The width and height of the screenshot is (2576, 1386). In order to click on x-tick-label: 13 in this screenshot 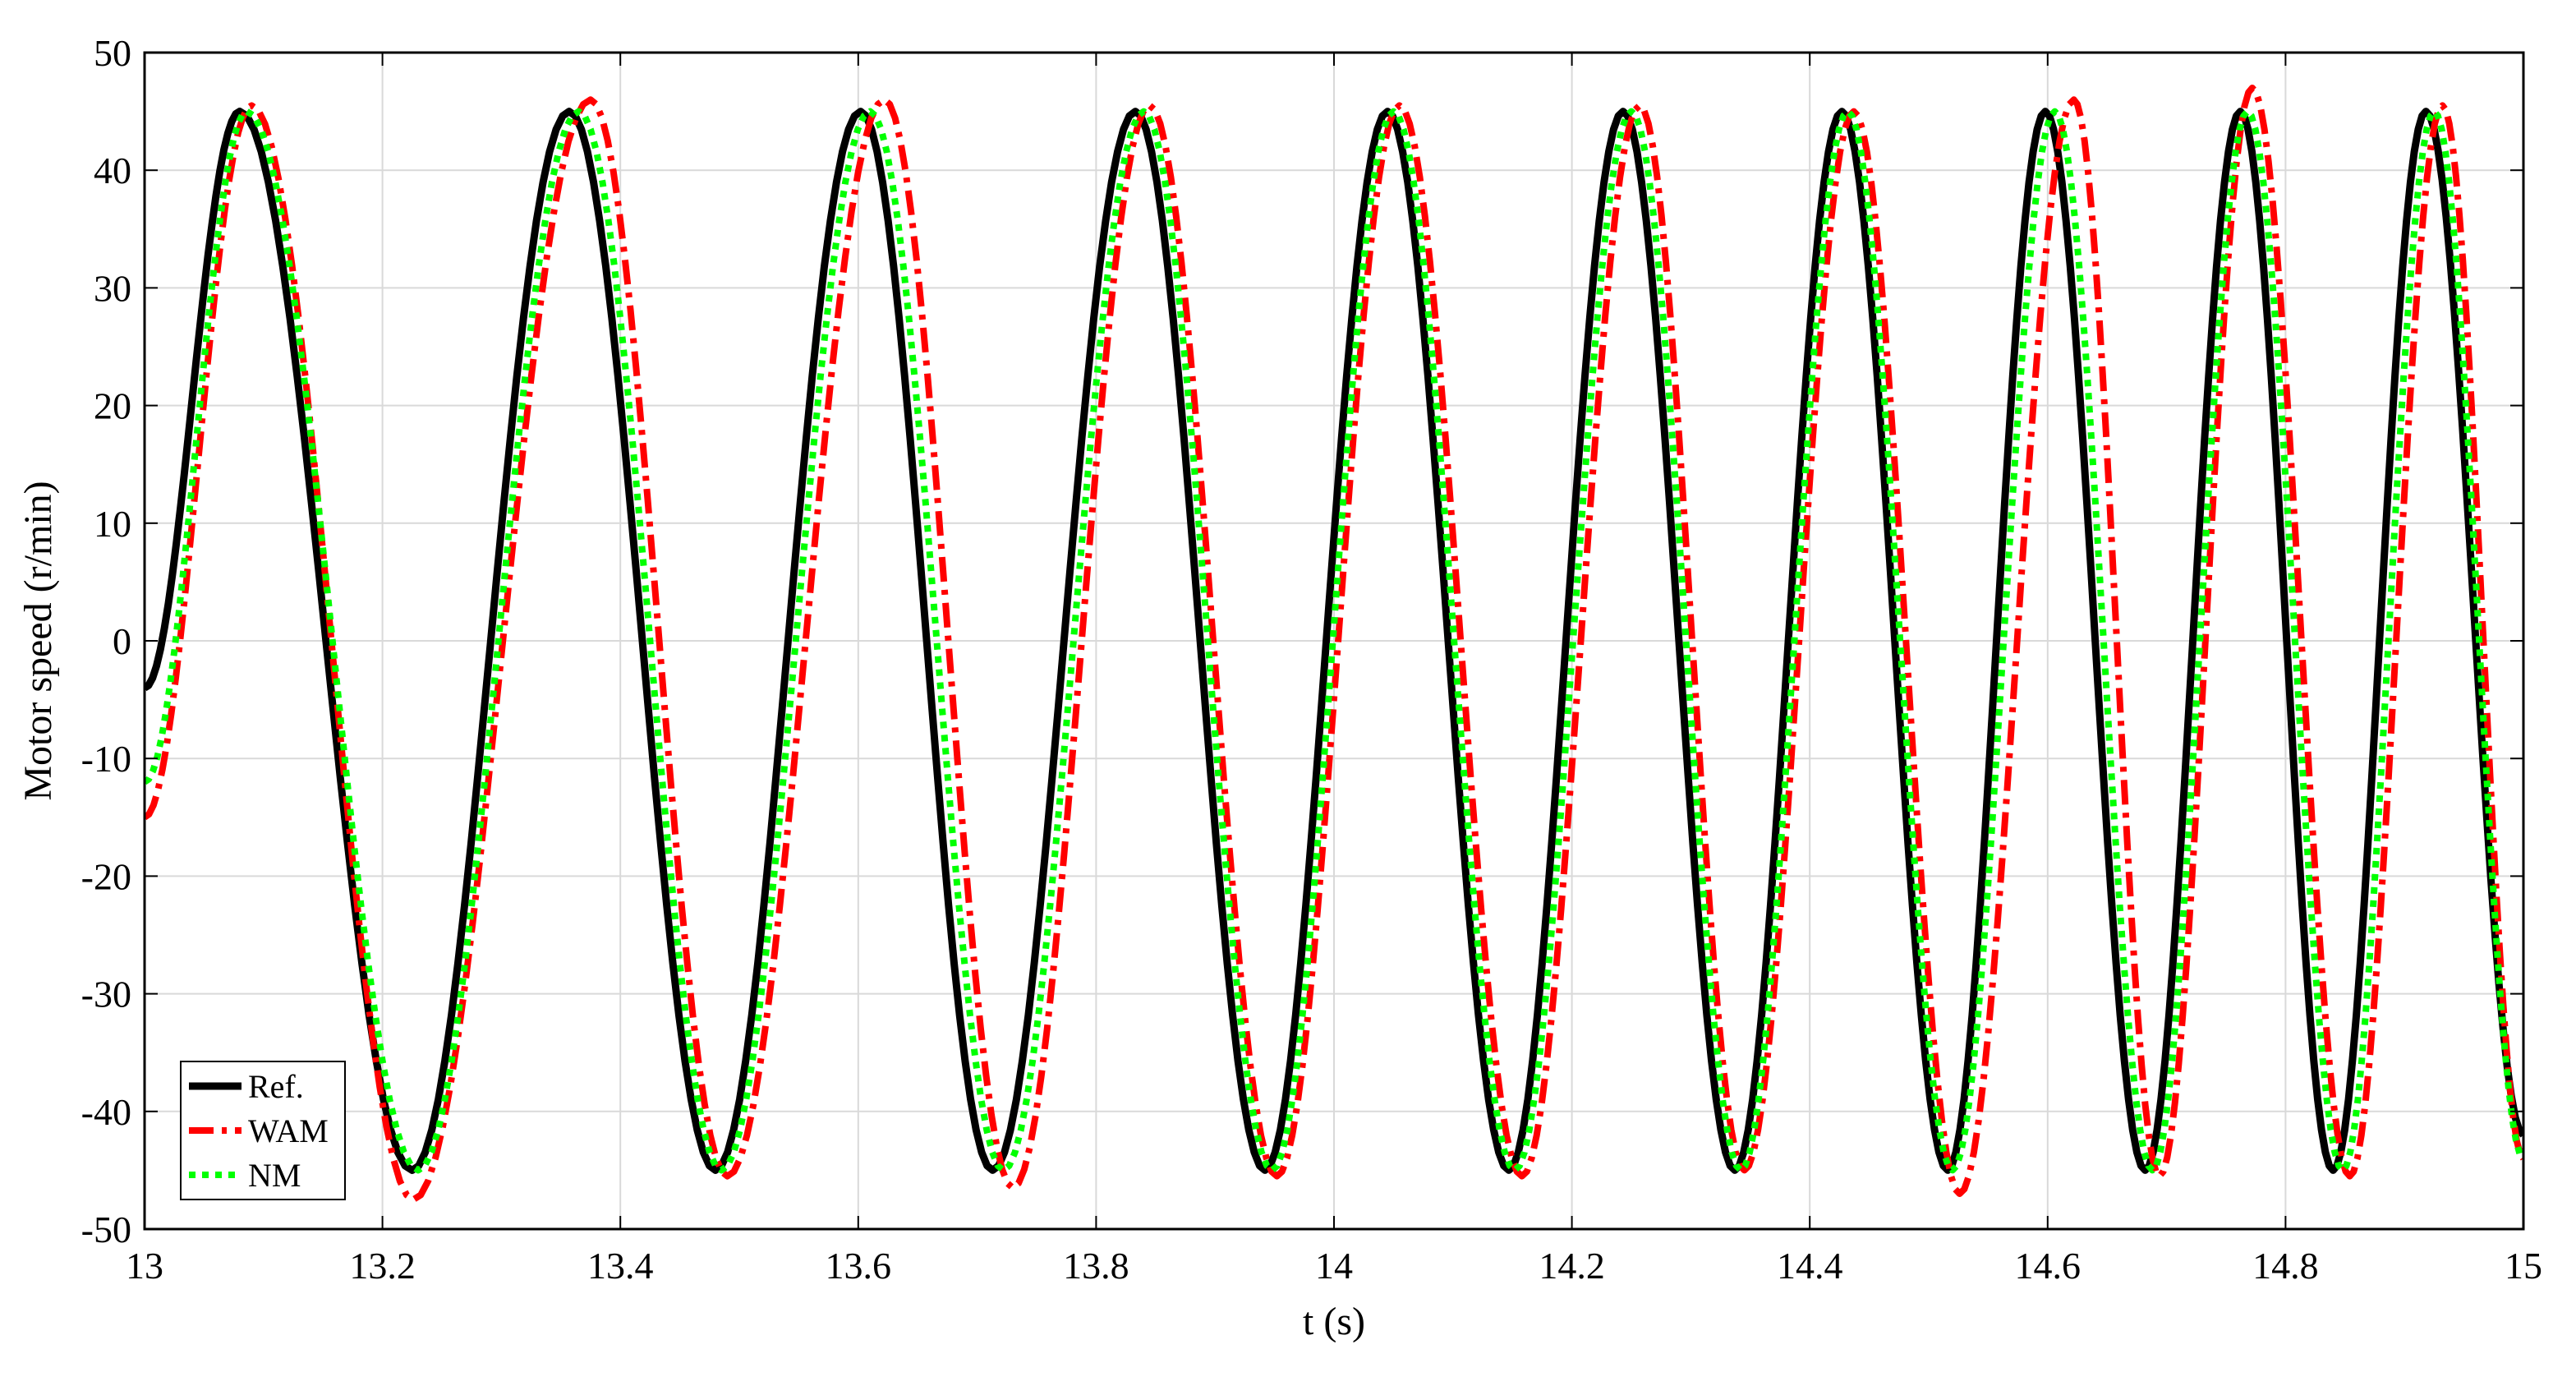, I will do `click(144, 1266)`.